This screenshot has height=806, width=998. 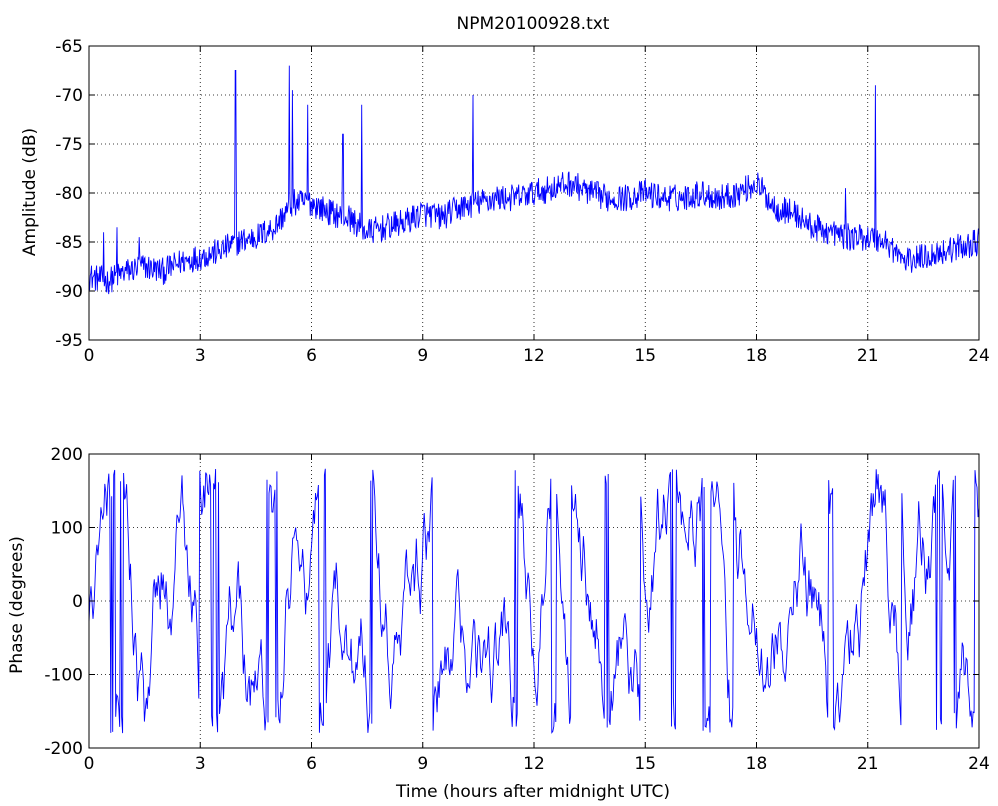 I want to click on y-tick-label: 0, so click(x=77, y=602).